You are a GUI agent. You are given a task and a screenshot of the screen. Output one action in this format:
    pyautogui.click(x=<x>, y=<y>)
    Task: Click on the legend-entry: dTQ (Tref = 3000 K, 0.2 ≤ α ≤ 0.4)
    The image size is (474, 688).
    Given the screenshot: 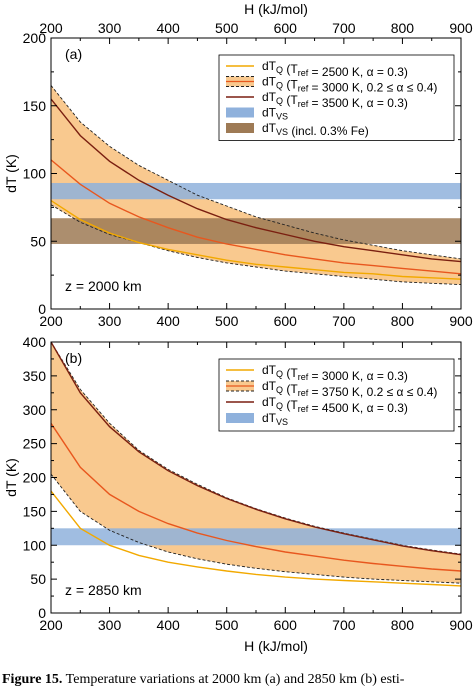 What is the action you would take?
    pyautogui.click(x=349, y=85)
    